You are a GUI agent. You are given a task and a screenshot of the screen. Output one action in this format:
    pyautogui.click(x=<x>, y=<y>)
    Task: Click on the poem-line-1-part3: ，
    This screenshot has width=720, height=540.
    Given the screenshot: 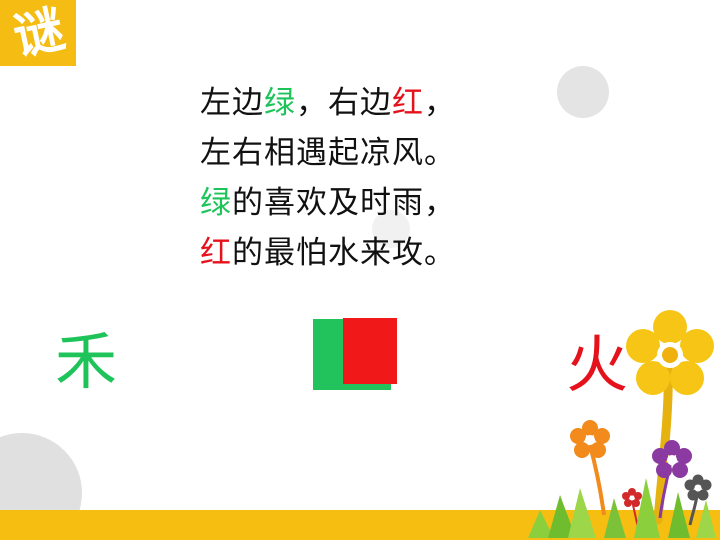 What is the action you would take?
    pyautogui.click(x=440, y=103)
    